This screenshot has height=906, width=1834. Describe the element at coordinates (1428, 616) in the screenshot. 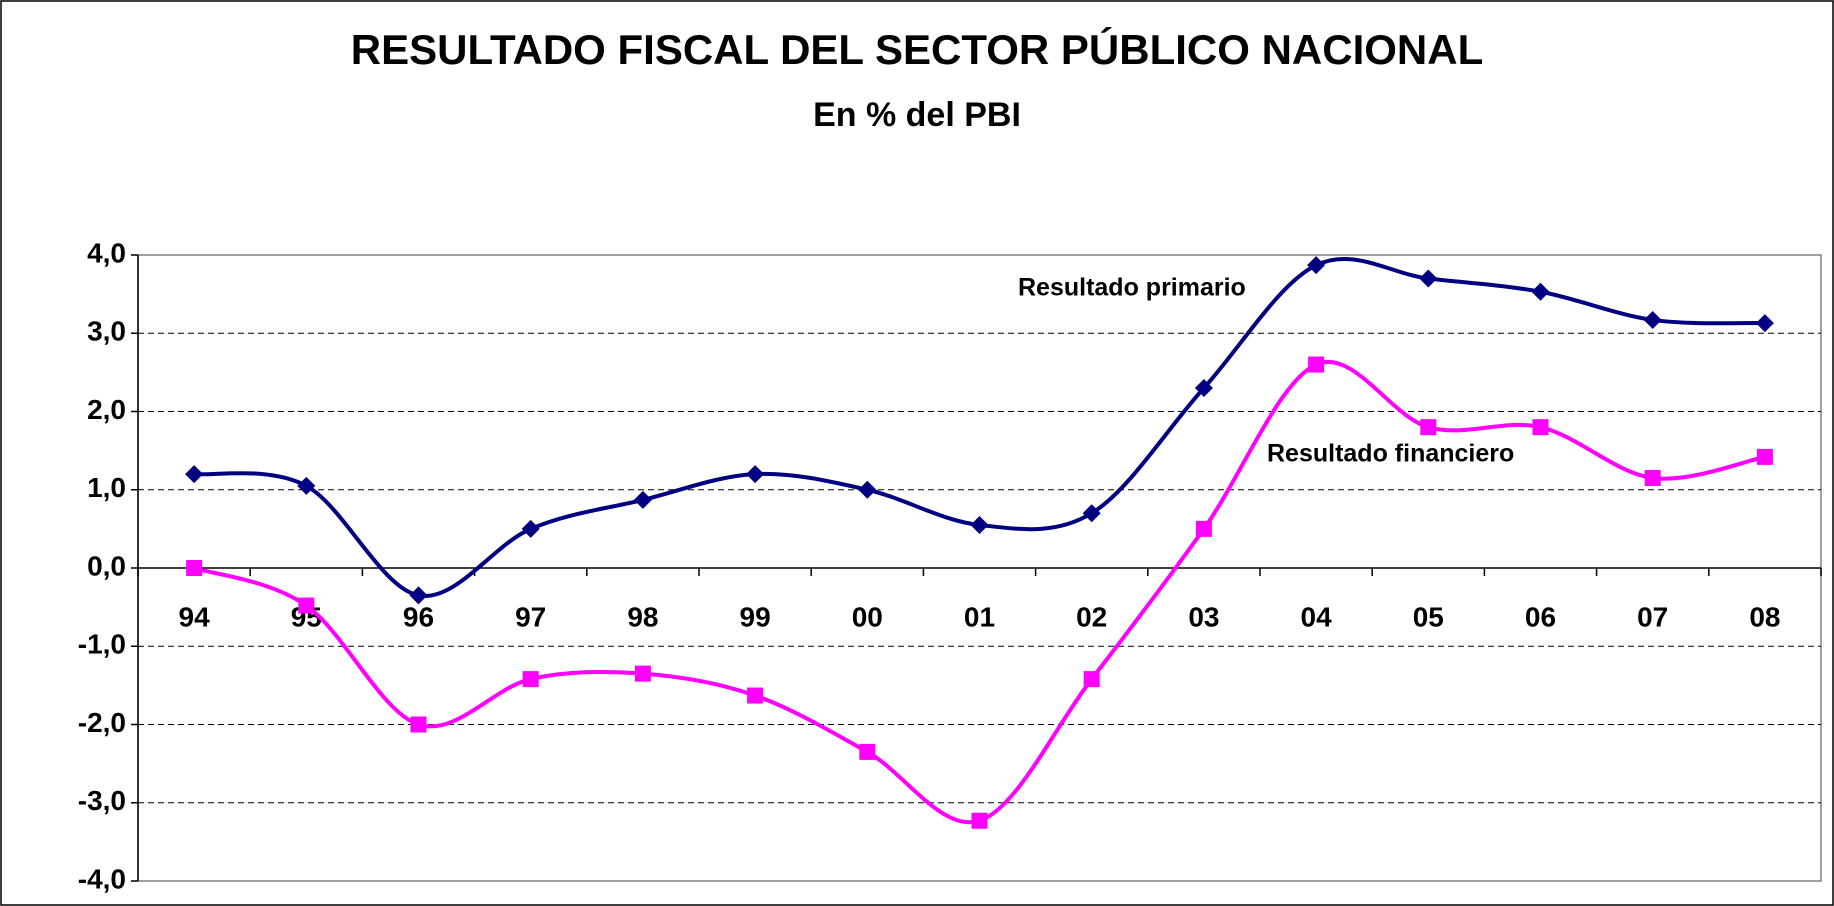

I see `x-tick-label: 05` at that location.